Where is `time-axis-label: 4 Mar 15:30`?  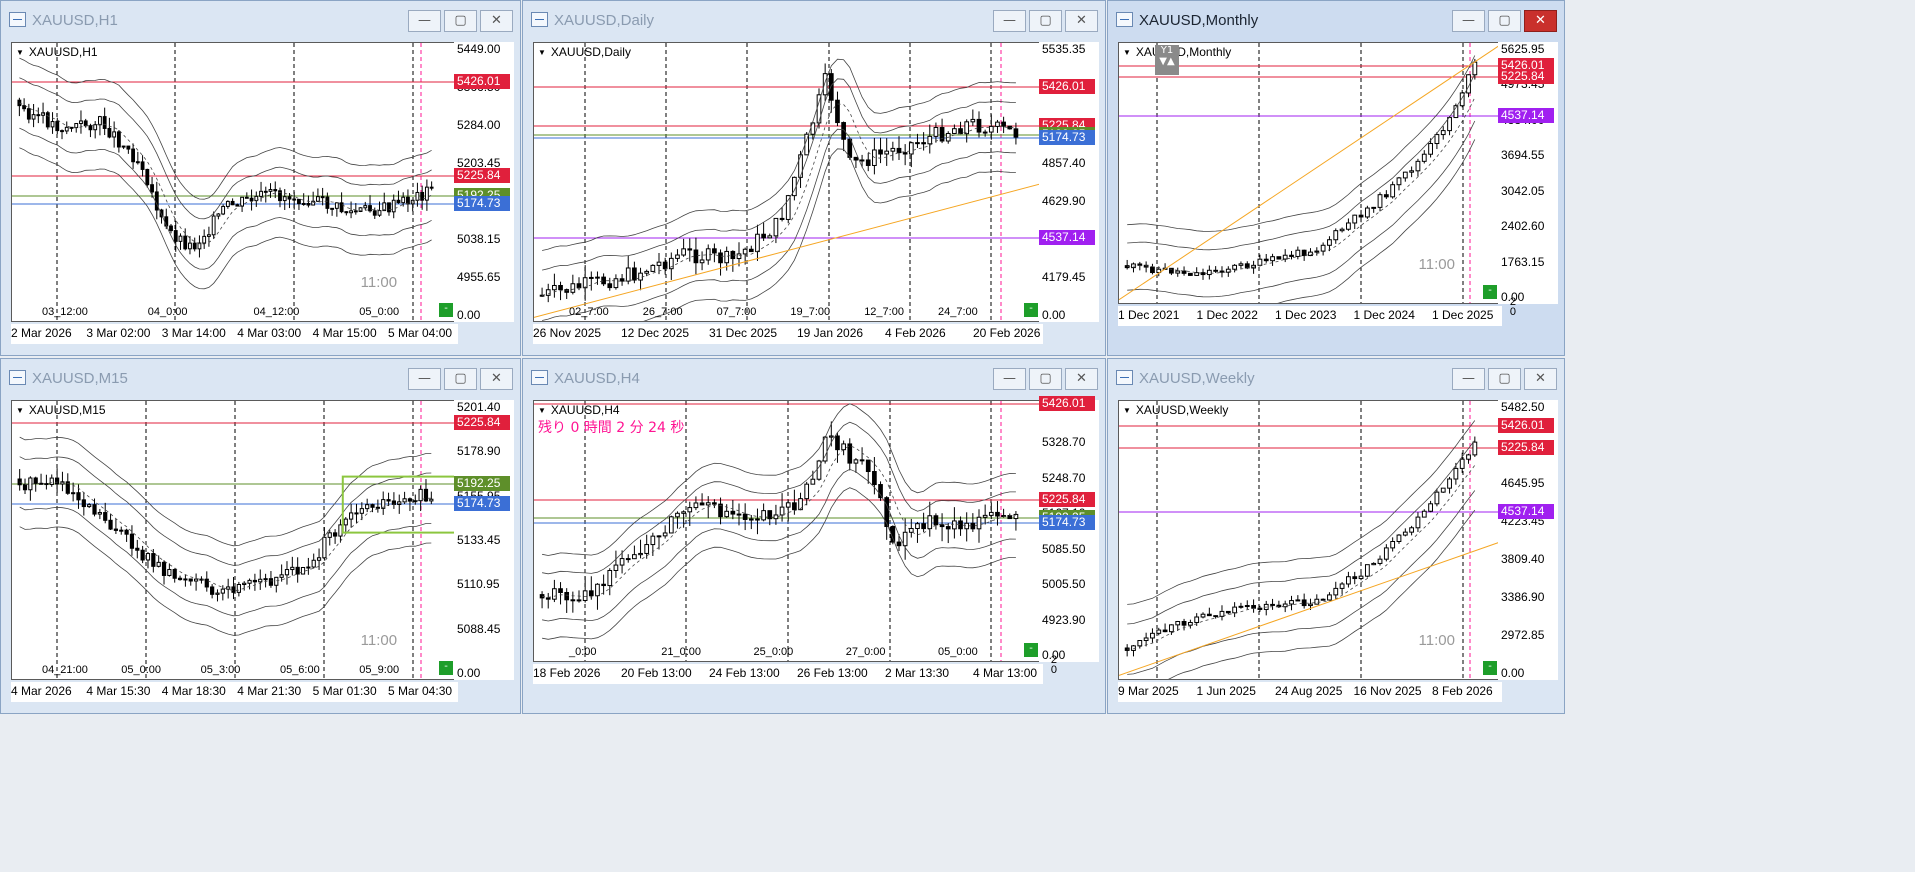
time-axis-label: 4 Mar 15:30 is located at coordinates (118, 691).